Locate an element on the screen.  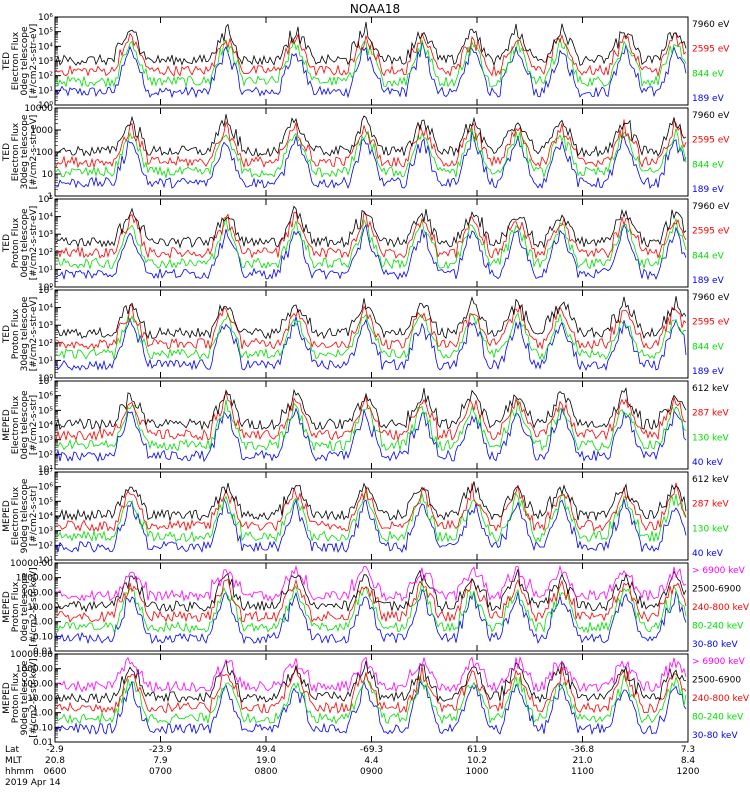
y-axis-label-line: 30deg telescope is located at coordinates (25, 151).